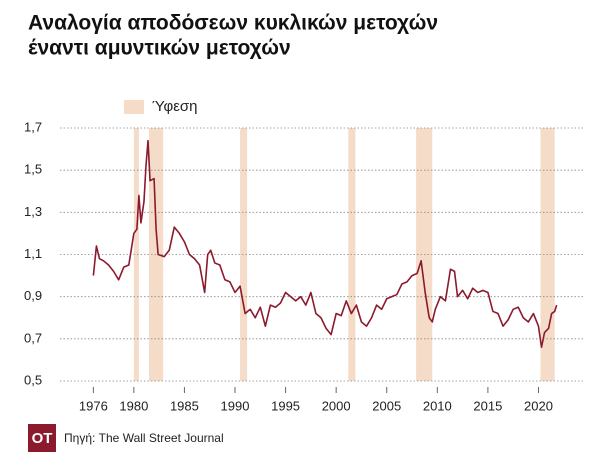 The image size is (600, 473). Describe the element at coordinates (144, 438) in the screenshot. I see `source: Πηγή: The Wall Street Journal` at that location.